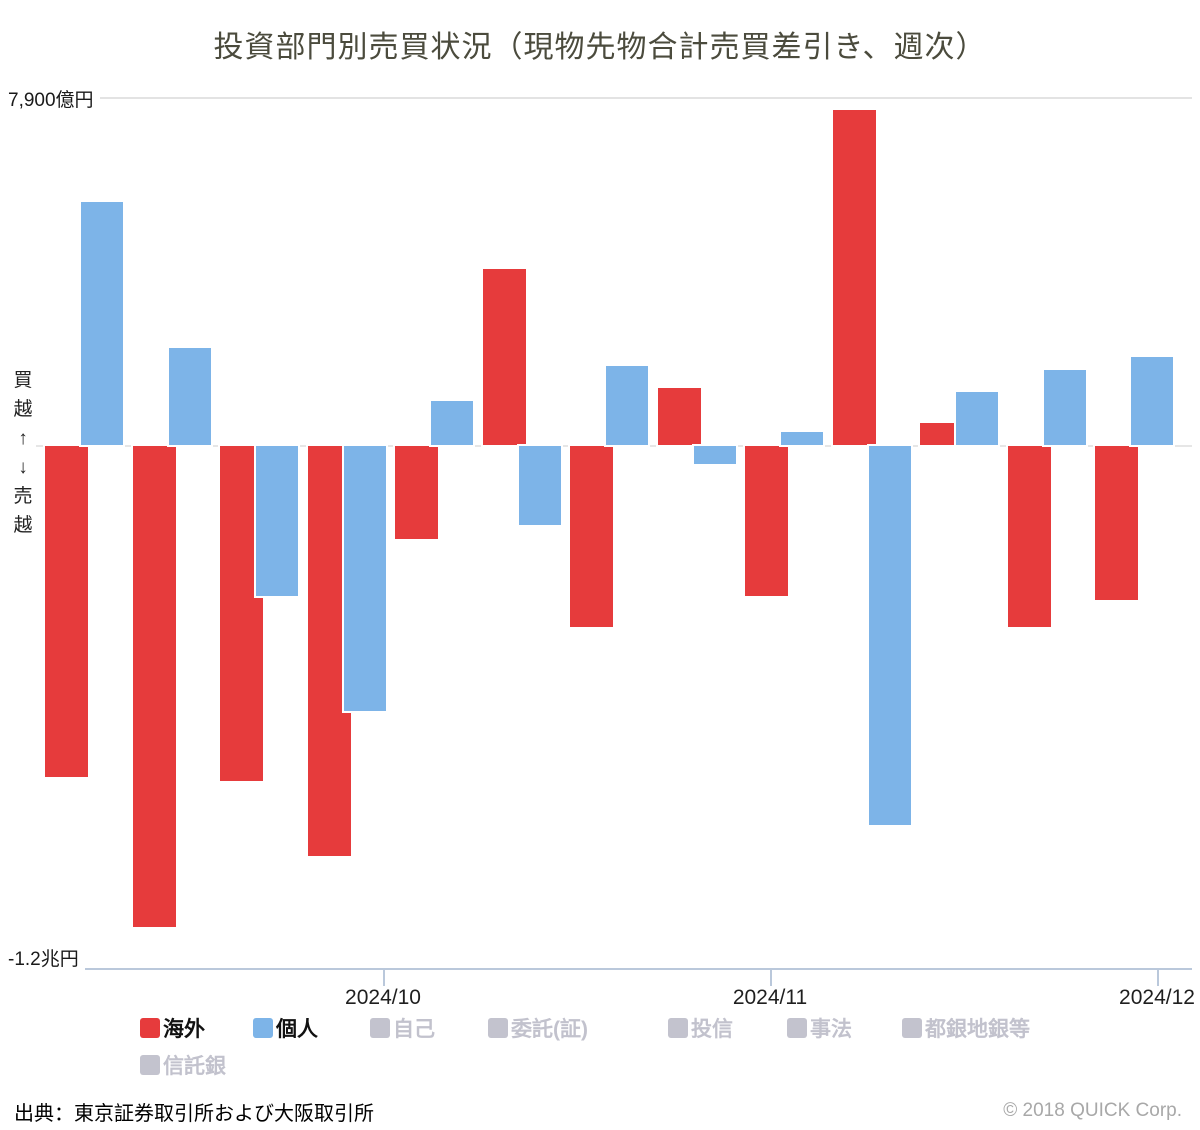 The image size is (1200, 1130). What do you see at coordinates (1092, 1110) in the screenshot?
I see `copyright-note: © 2018 QUICK Corp.` at bounding box center [1092, 1110].